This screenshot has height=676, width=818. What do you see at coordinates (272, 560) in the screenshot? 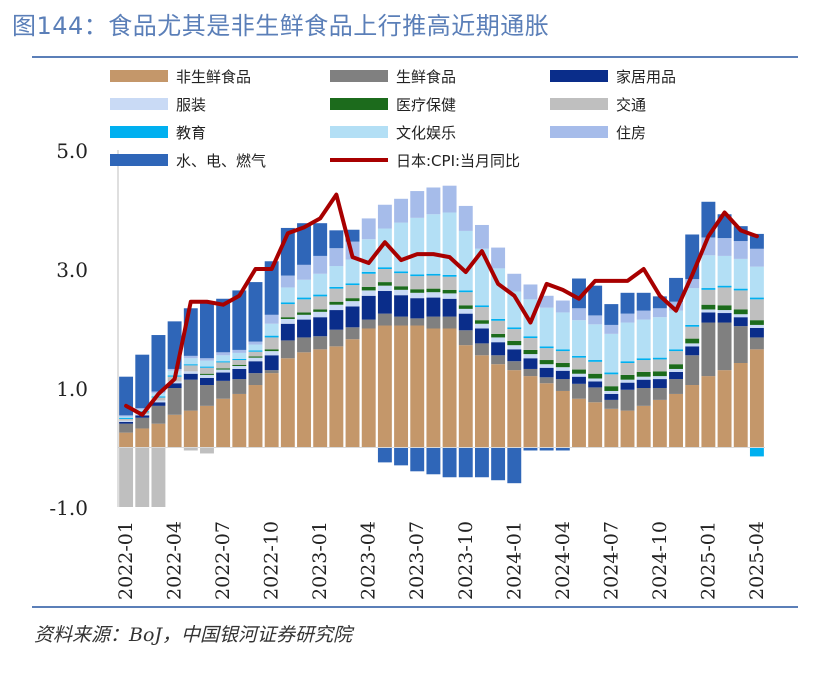
I see `x-tick-label: 2022-10` at bounding box center [272, 560].